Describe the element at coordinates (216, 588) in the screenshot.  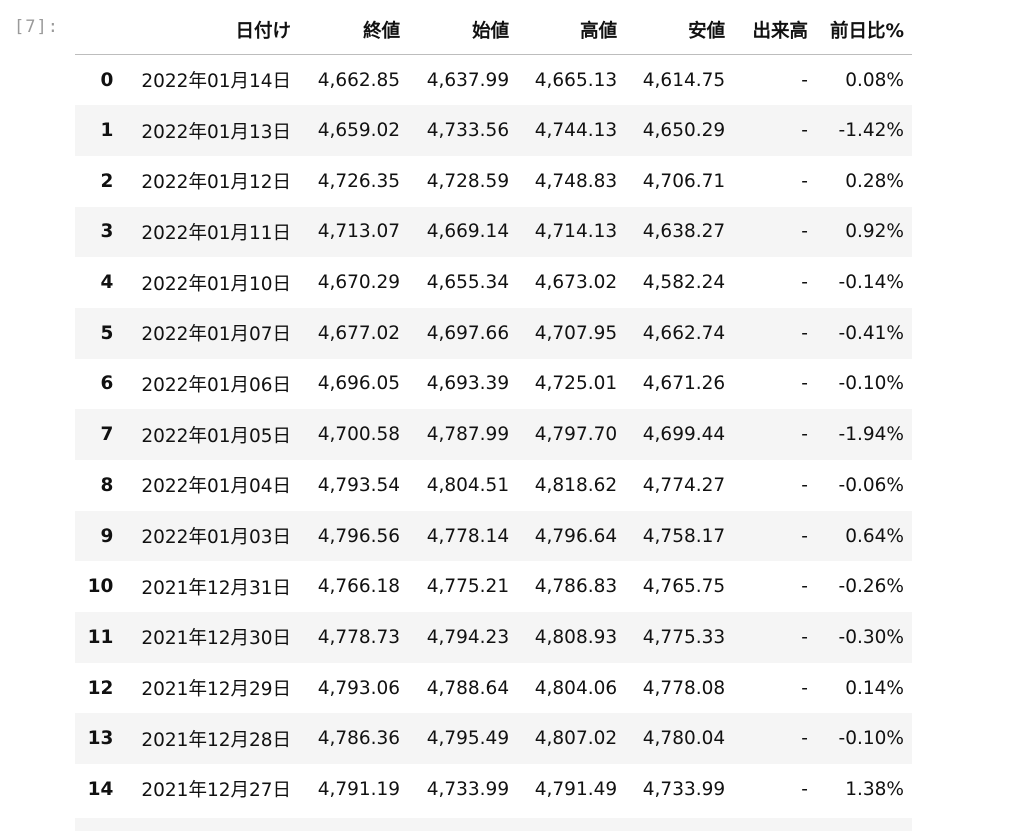
I see `cell-date: 2021年12月31日` at that location.